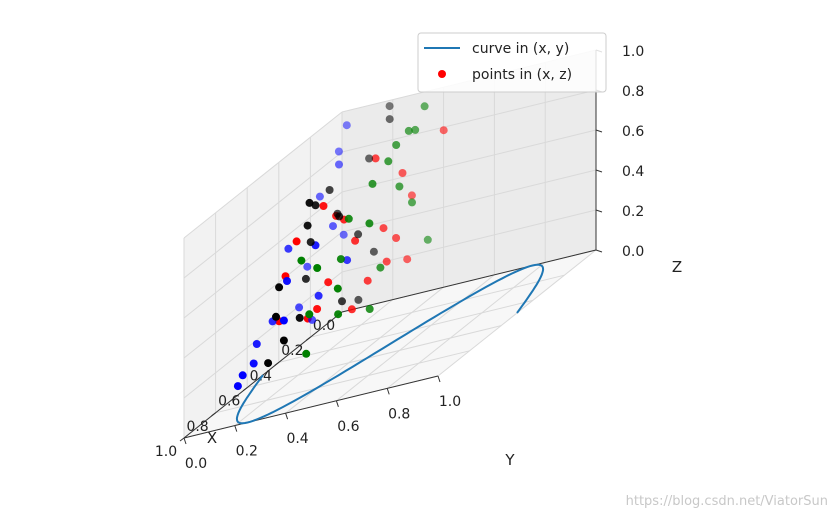 This screenshot has width=836, height=520. Describe the element at coordinates (450, 402) in the screenshot. I see `y-tick-label: 1.0` at that location.